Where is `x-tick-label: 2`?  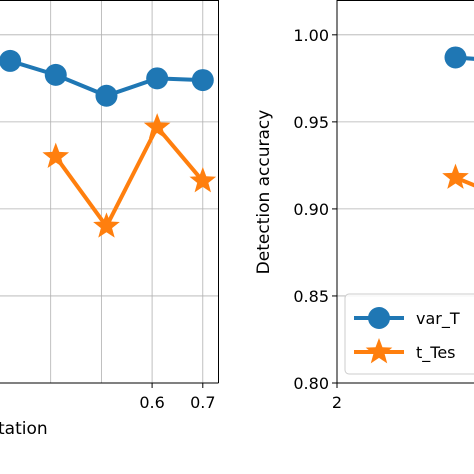
x-tick-label: 2 is located at coordinates (337, 402).